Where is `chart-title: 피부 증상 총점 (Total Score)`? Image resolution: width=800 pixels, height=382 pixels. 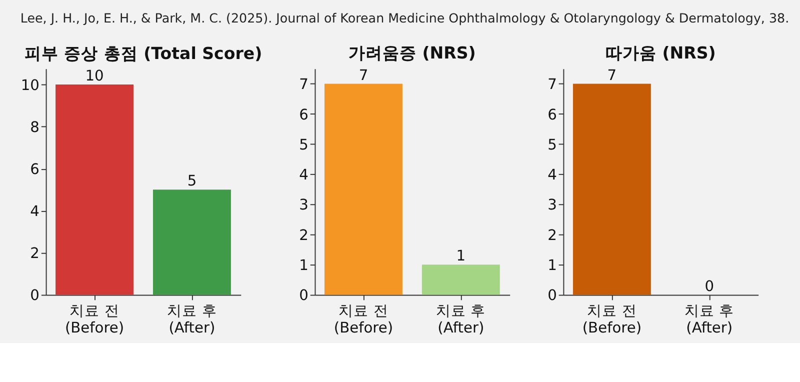 chart-title: 피부 증상 총점 (Total Score) is located at coordinates (143, 53).